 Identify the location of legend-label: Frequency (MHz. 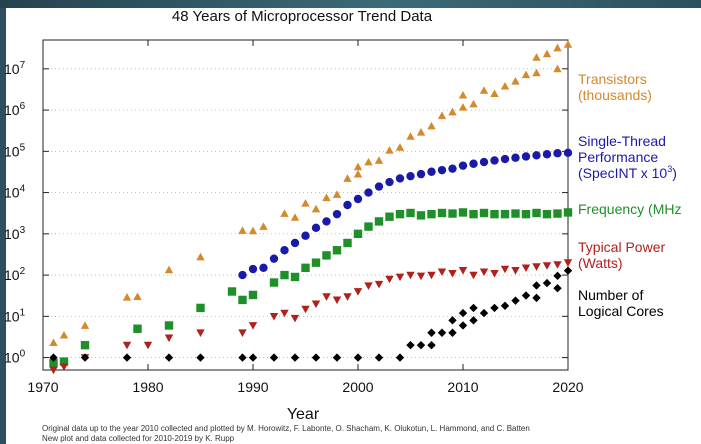
(629, 209).